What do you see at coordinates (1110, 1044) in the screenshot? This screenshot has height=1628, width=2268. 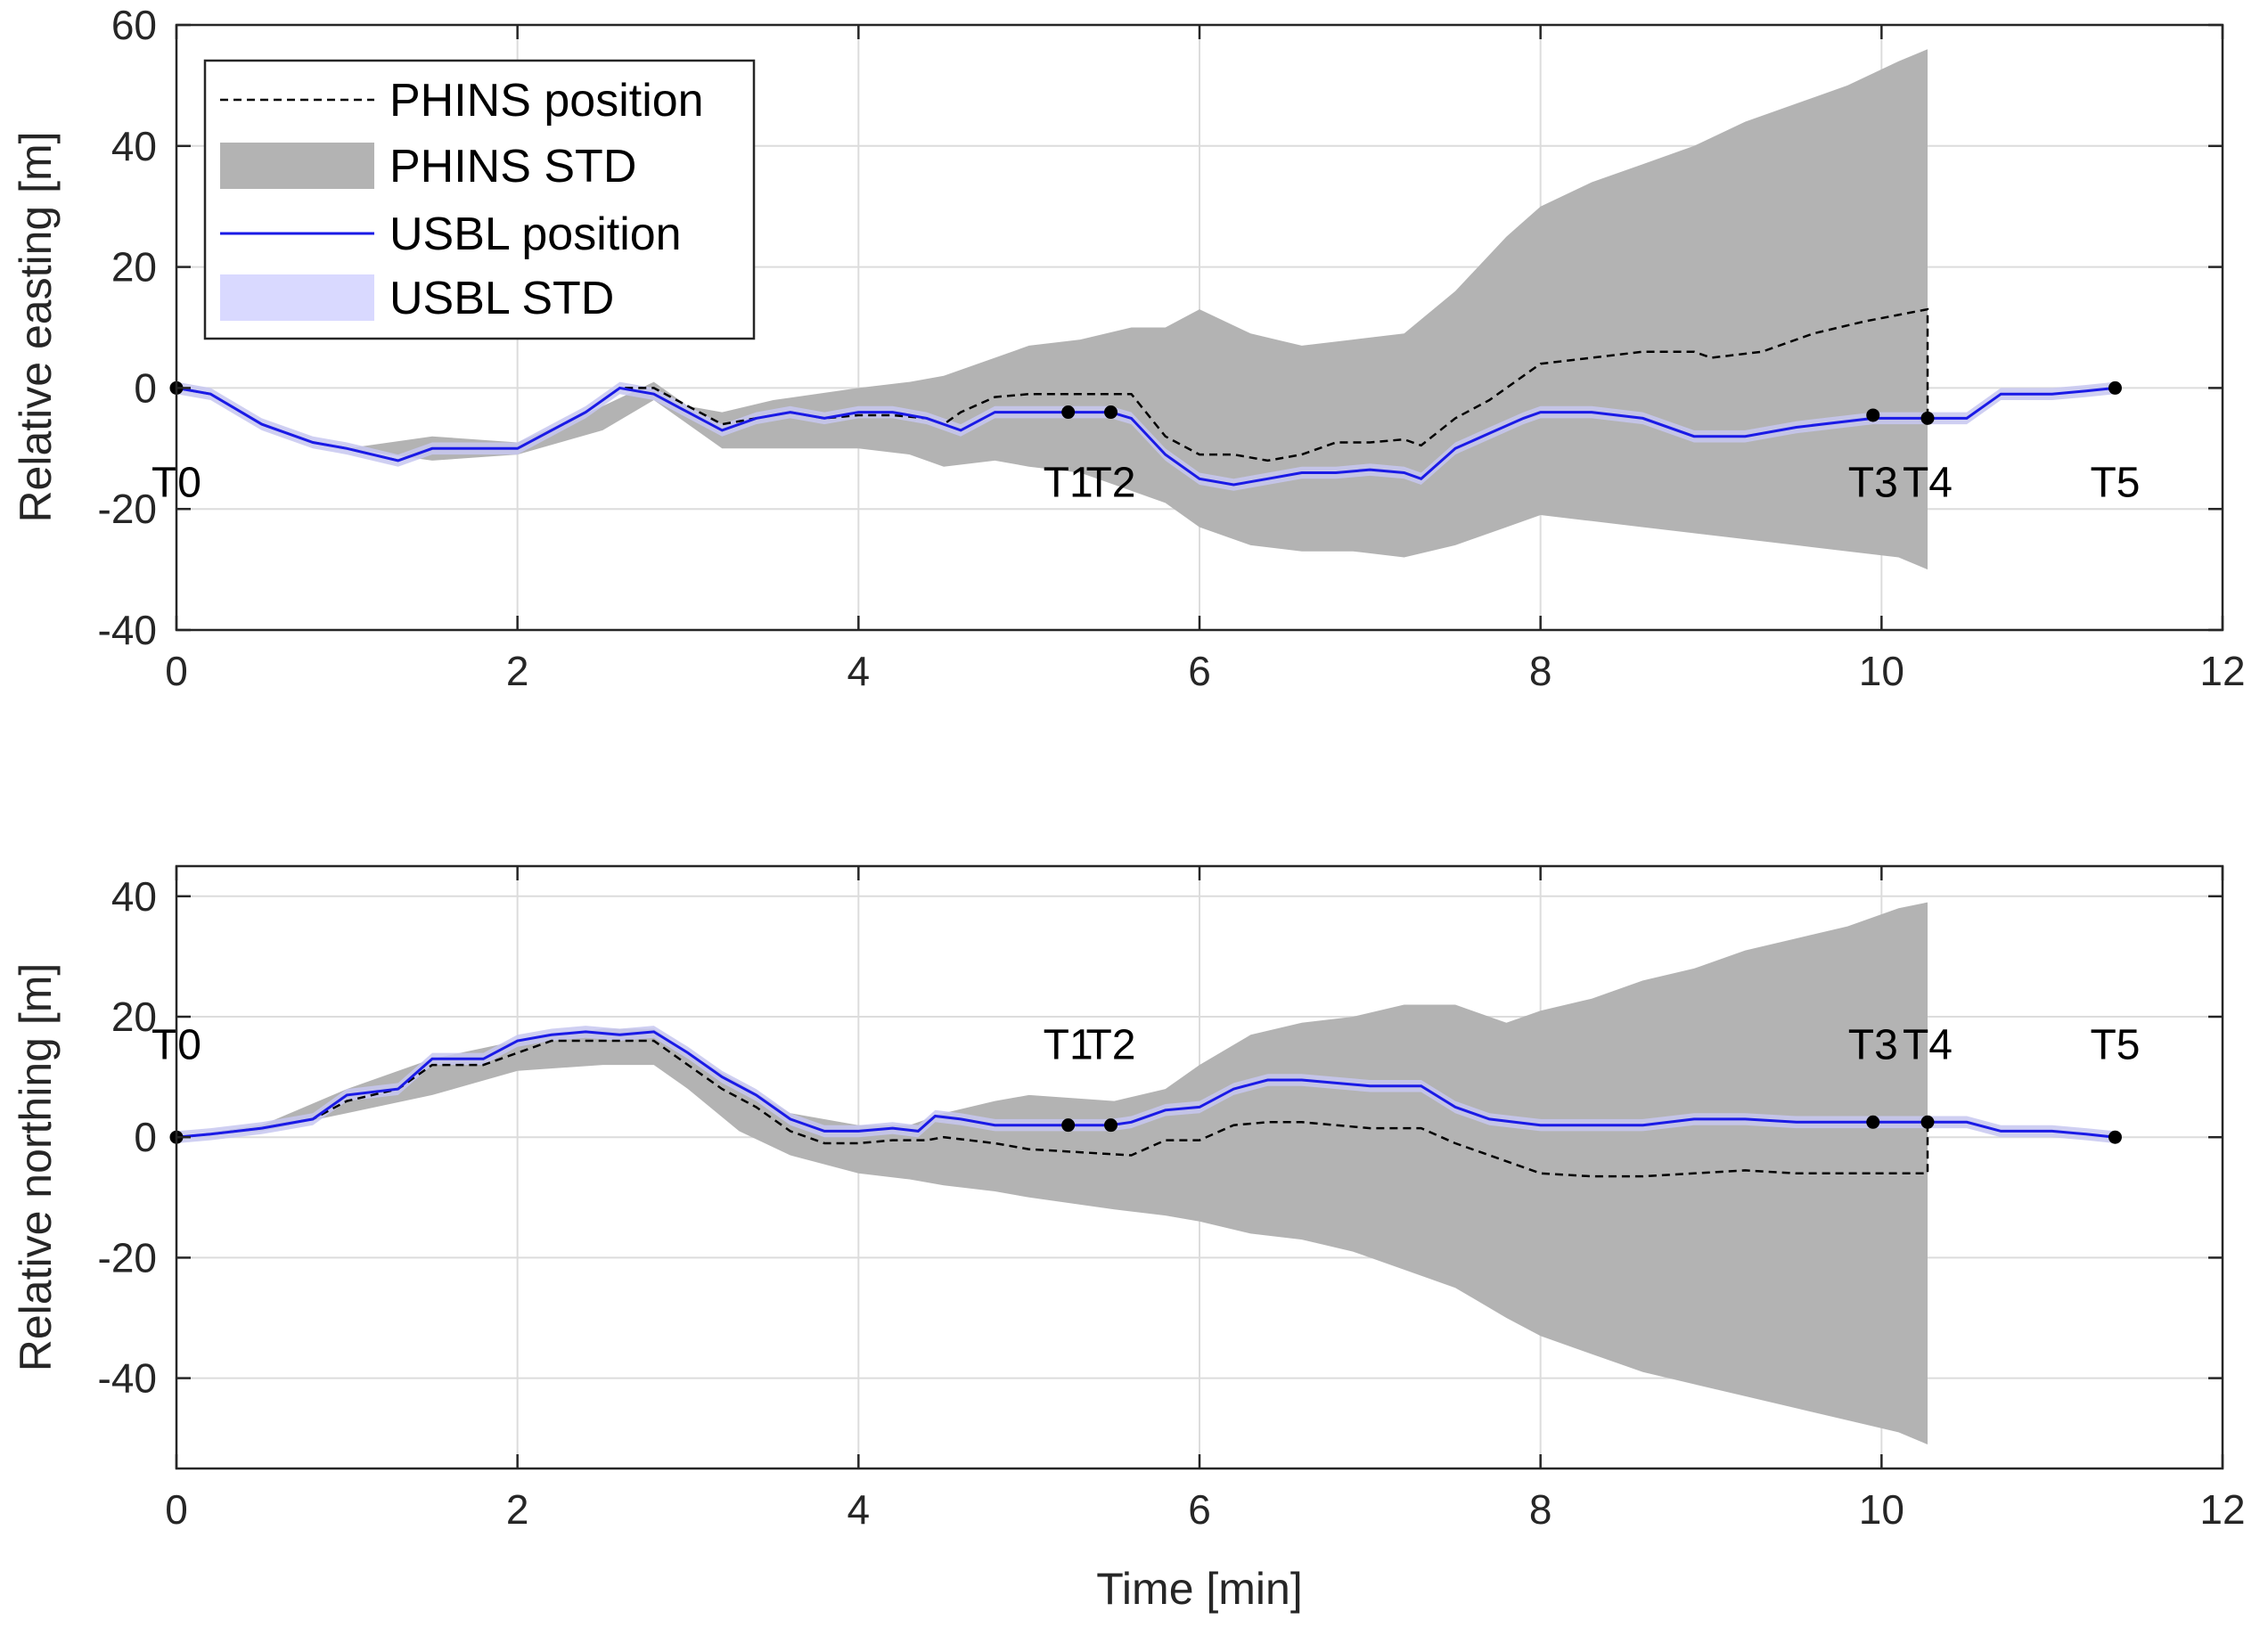 I see `northing-event-label: T2` at bounding box center [1110, 1044].